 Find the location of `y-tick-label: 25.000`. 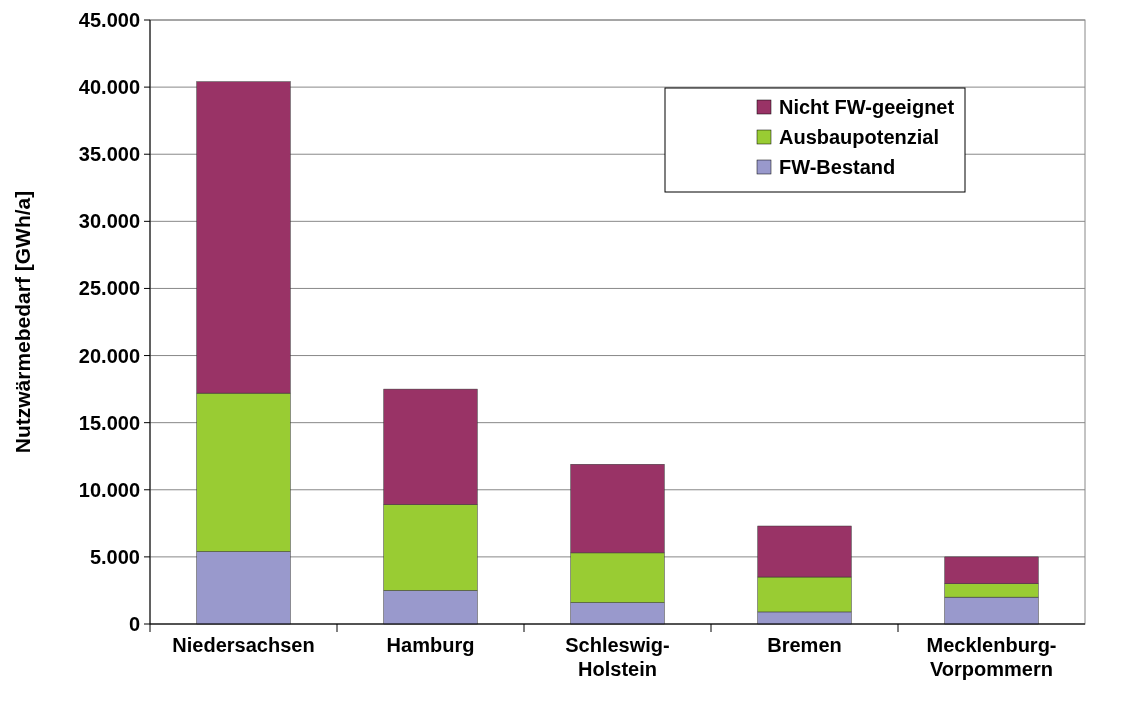

y-tick-label: 25.000 is located at coordinates (109, 288).